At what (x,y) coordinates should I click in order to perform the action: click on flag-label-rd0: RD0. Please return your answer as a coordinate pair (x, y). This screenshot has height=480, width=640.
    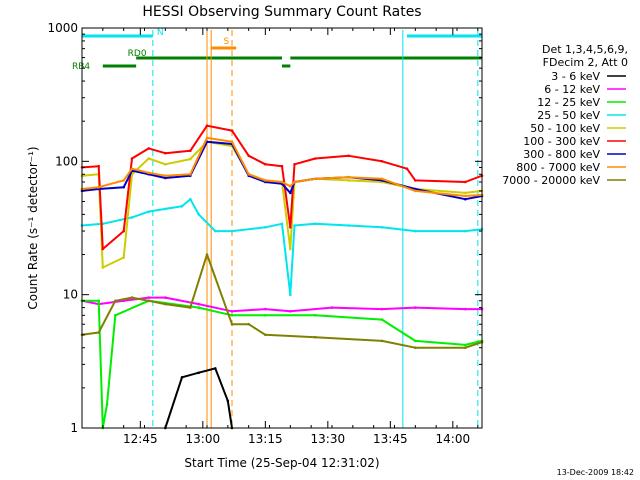
    Looking at the image, I should click on (137, 54).